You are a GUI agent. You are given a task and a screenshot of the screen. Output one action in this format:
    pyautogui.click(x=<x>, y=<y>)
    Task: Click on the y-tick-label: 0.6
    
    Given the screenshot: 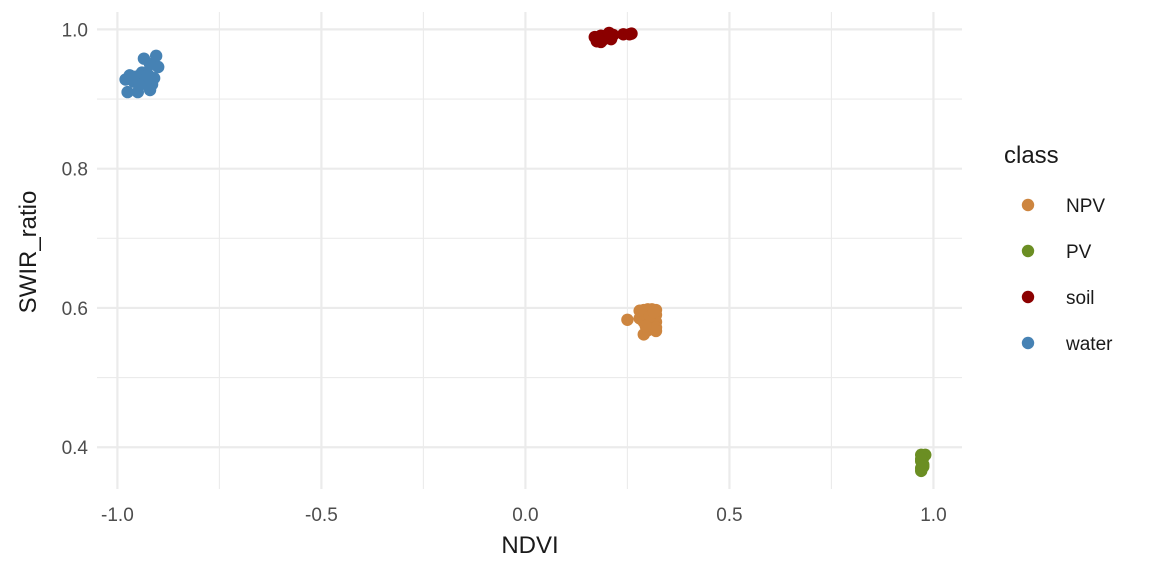 What is the action you would take?
    pyautogui.click(x=75, y=309)
    